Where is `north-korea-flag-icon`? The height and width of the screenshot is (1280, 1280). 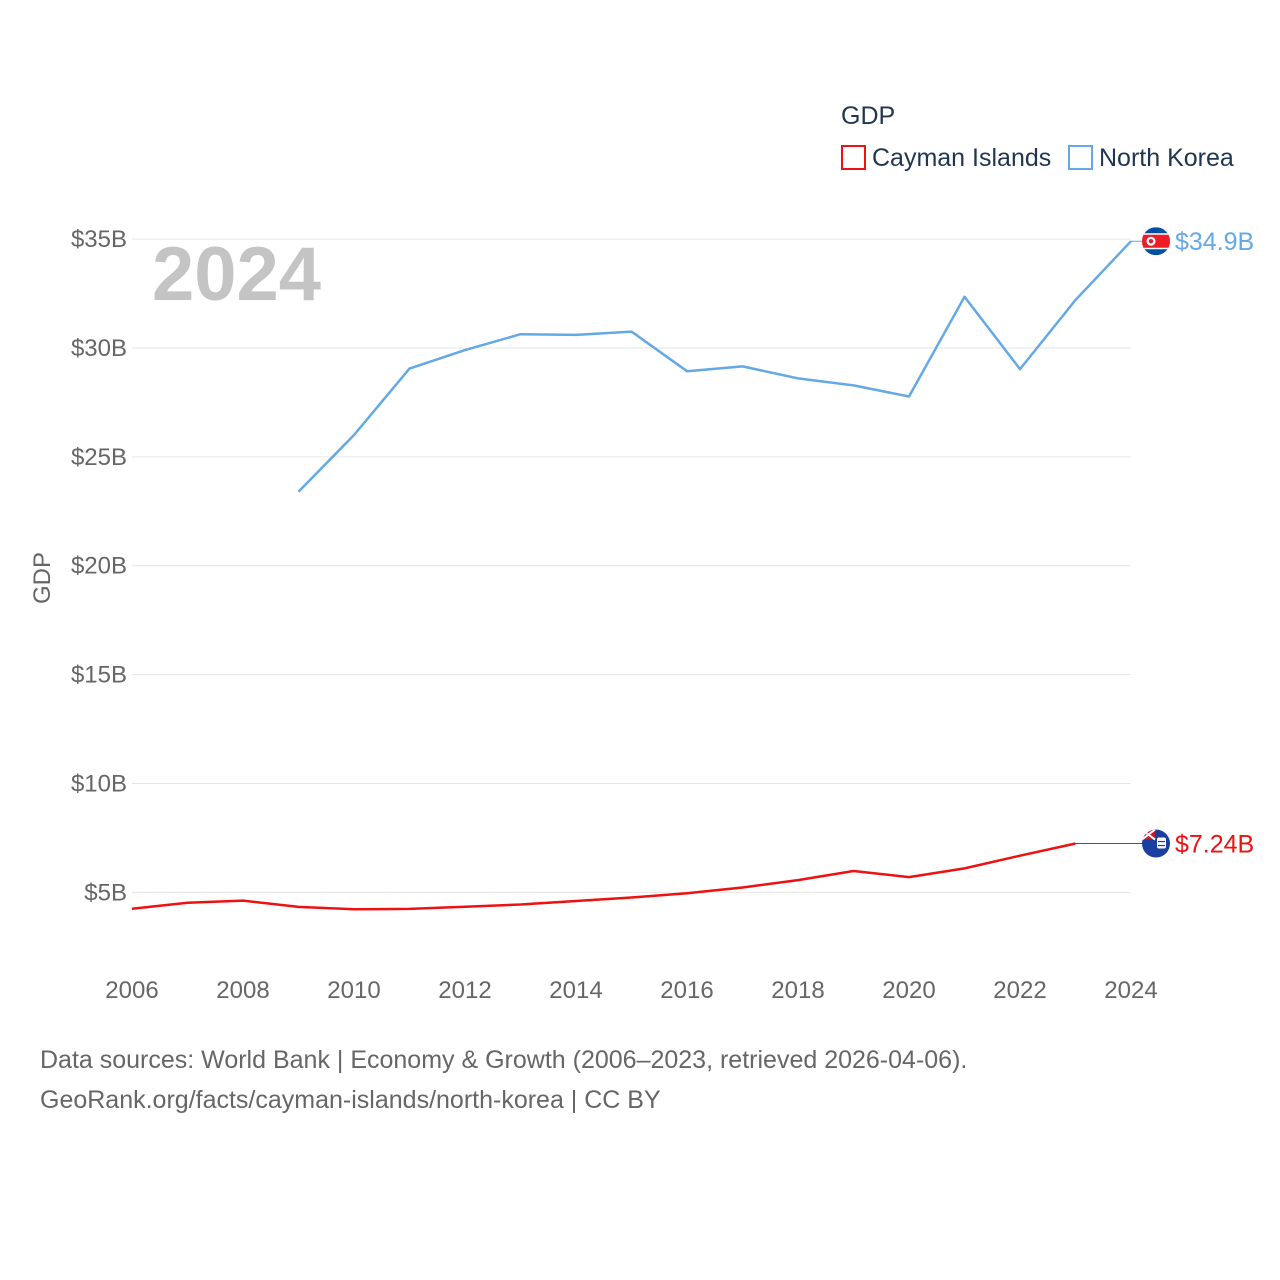 north-korea-flag-icon is located at coordinates (1156, 241).